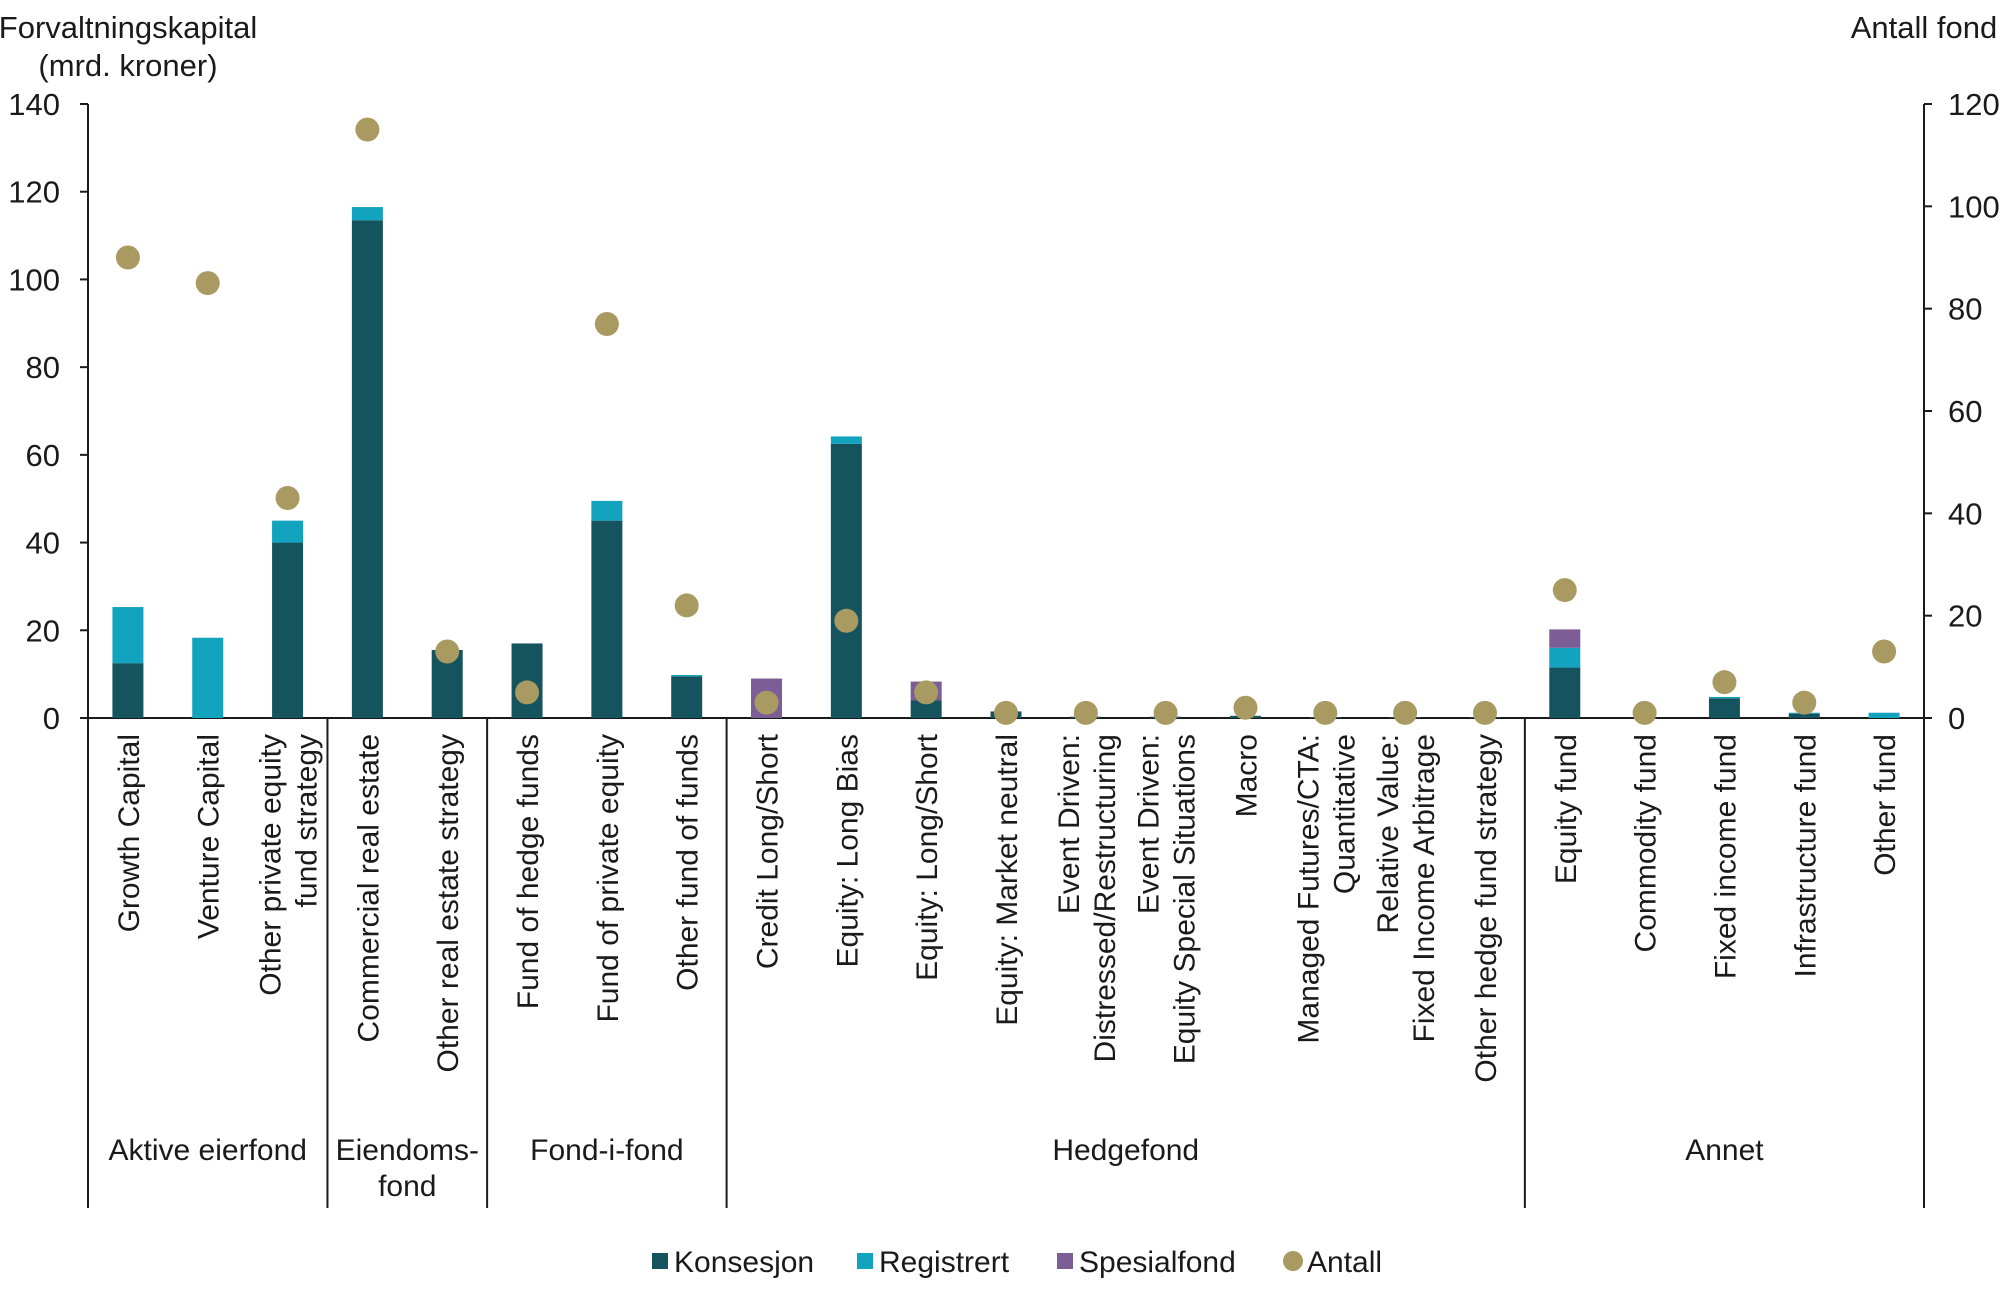 The image size is (2014, 1299). What do you see at coordinates (48, 411) in the screenshot?
I see `left-axis-ticks: 0 20 40 60 80 100 120 140` at bounding box center [48, 411].